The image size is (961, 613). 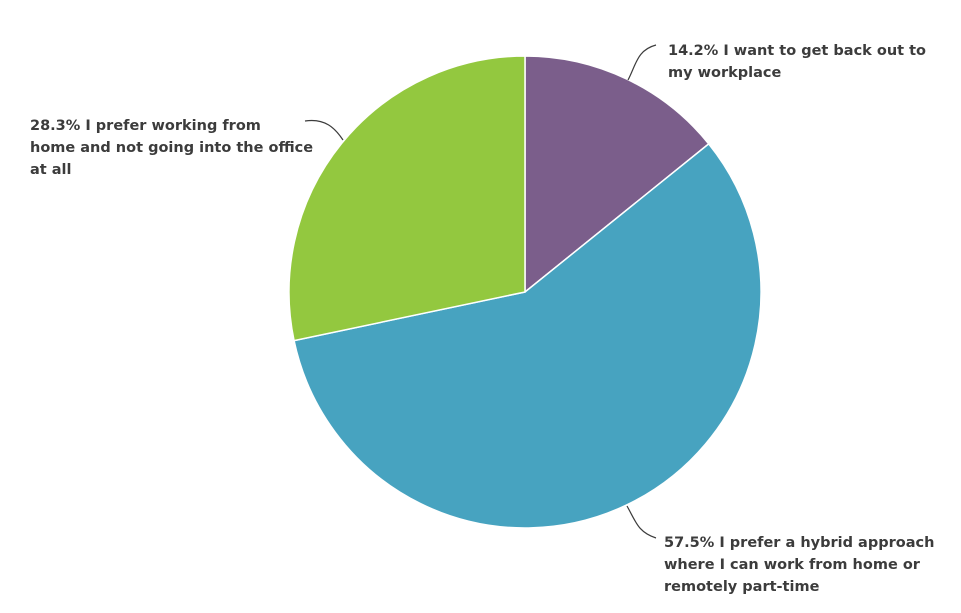 What do you see at coordinates (792, 565) in the screenshot?
I see `slice-label-2-line-2: where I can work from home or` at bounding box center [792, 565].